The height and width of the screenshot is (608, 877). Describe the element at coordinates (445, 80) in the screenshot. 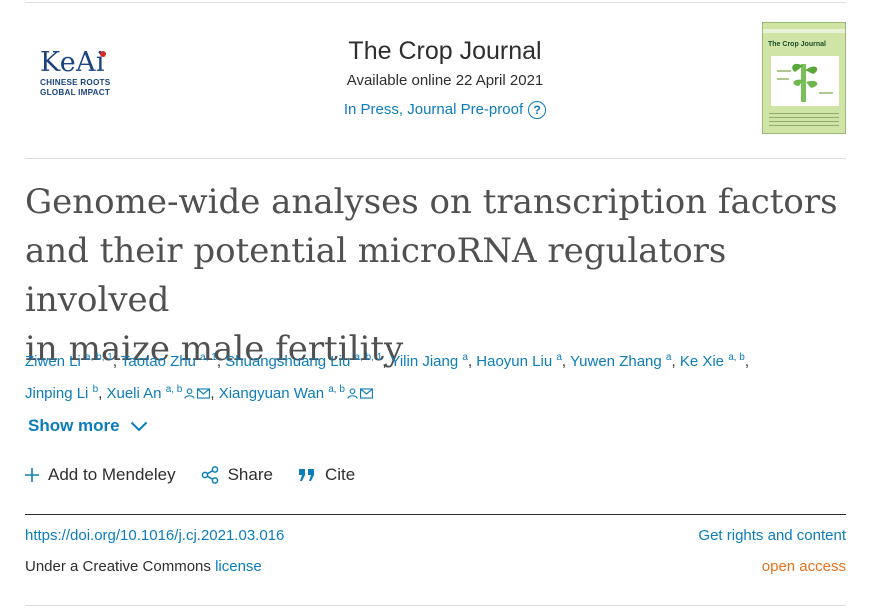

I see `available-online-date: Available online 22 April 2021` at that location.